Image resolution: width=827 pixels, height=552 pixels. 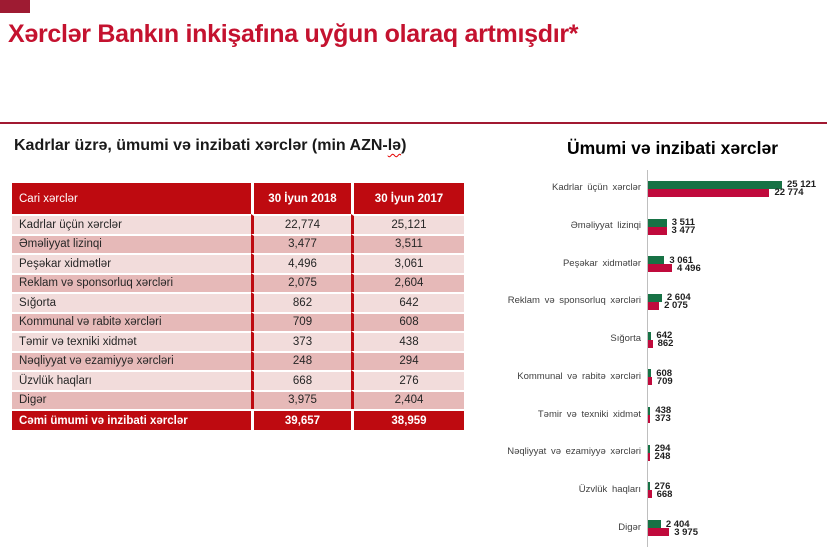 What do you see at coordinates (737, 486) in the screenshot?
I see `chart-bar-line: 276` at bounding box center [737, 486].